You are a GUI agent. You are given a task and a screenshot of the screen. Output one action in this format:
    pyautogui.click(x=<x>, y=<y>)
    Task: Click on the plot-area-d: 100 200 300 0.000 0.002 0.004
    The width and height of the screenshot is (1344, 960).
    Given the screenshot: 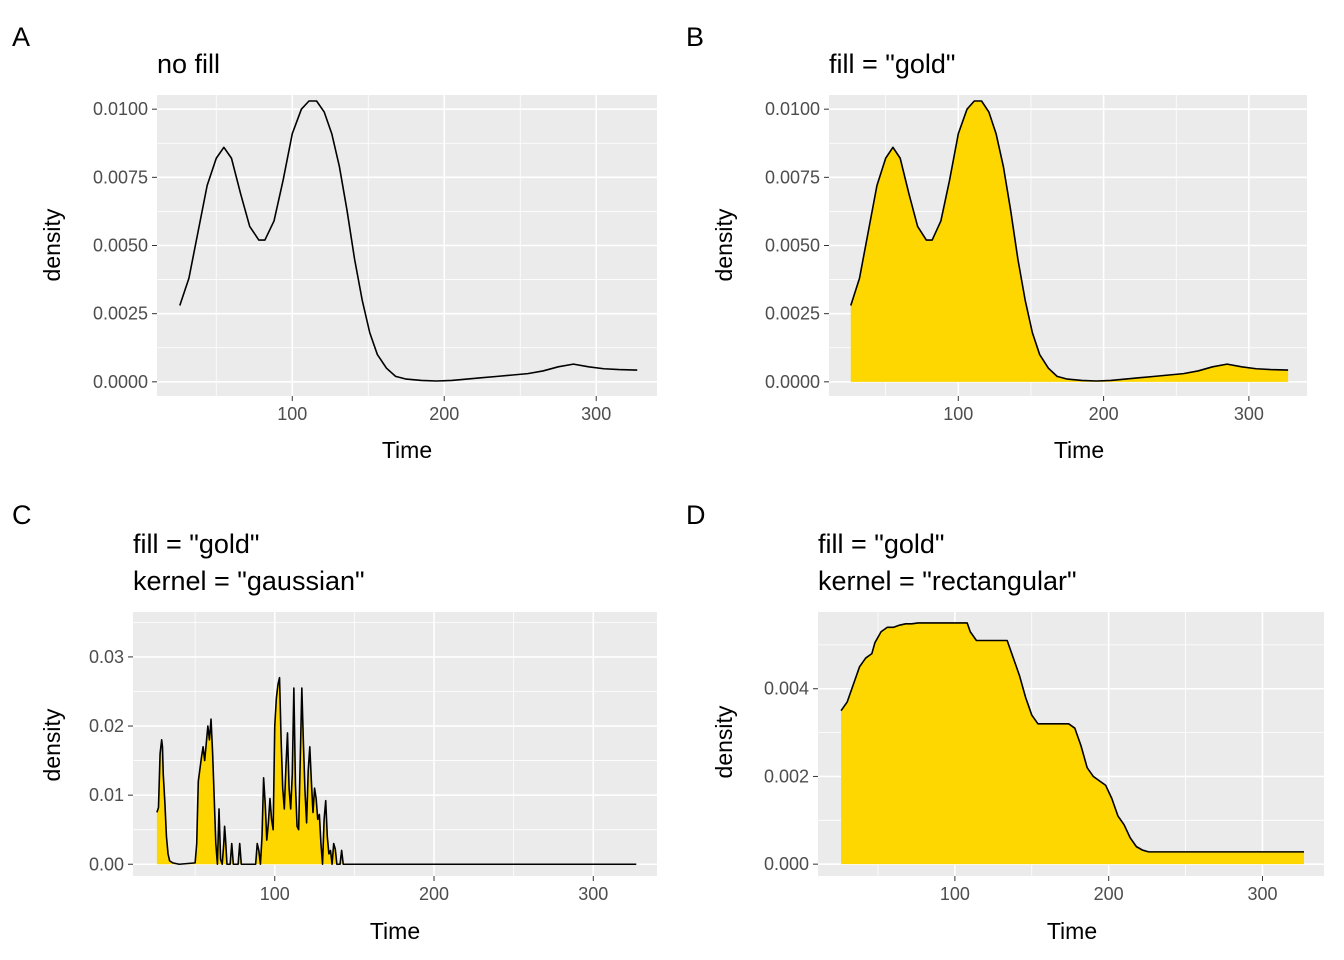 What is the action you would take?
    pyautogui.click(x=1044, y=758)
    